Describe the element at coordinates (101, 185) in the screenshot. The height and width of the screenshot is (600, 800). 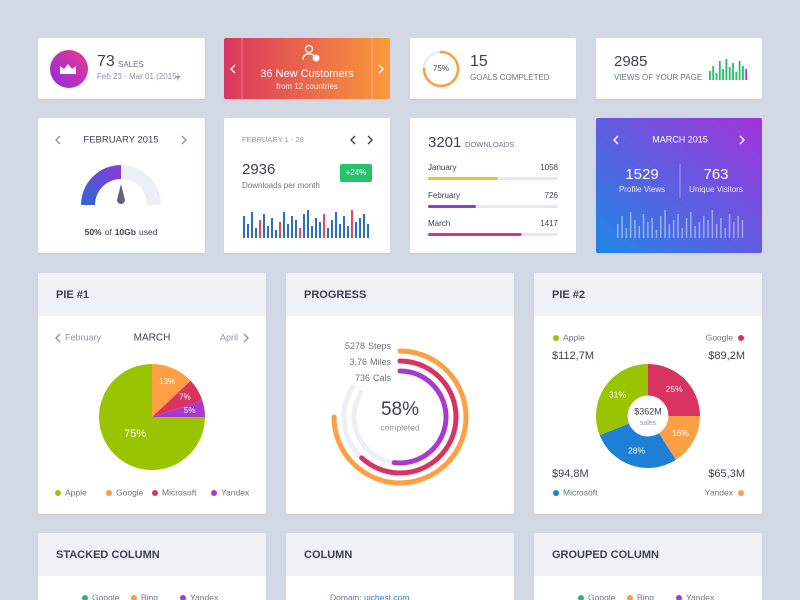
I see `gauge-fill` at that location.